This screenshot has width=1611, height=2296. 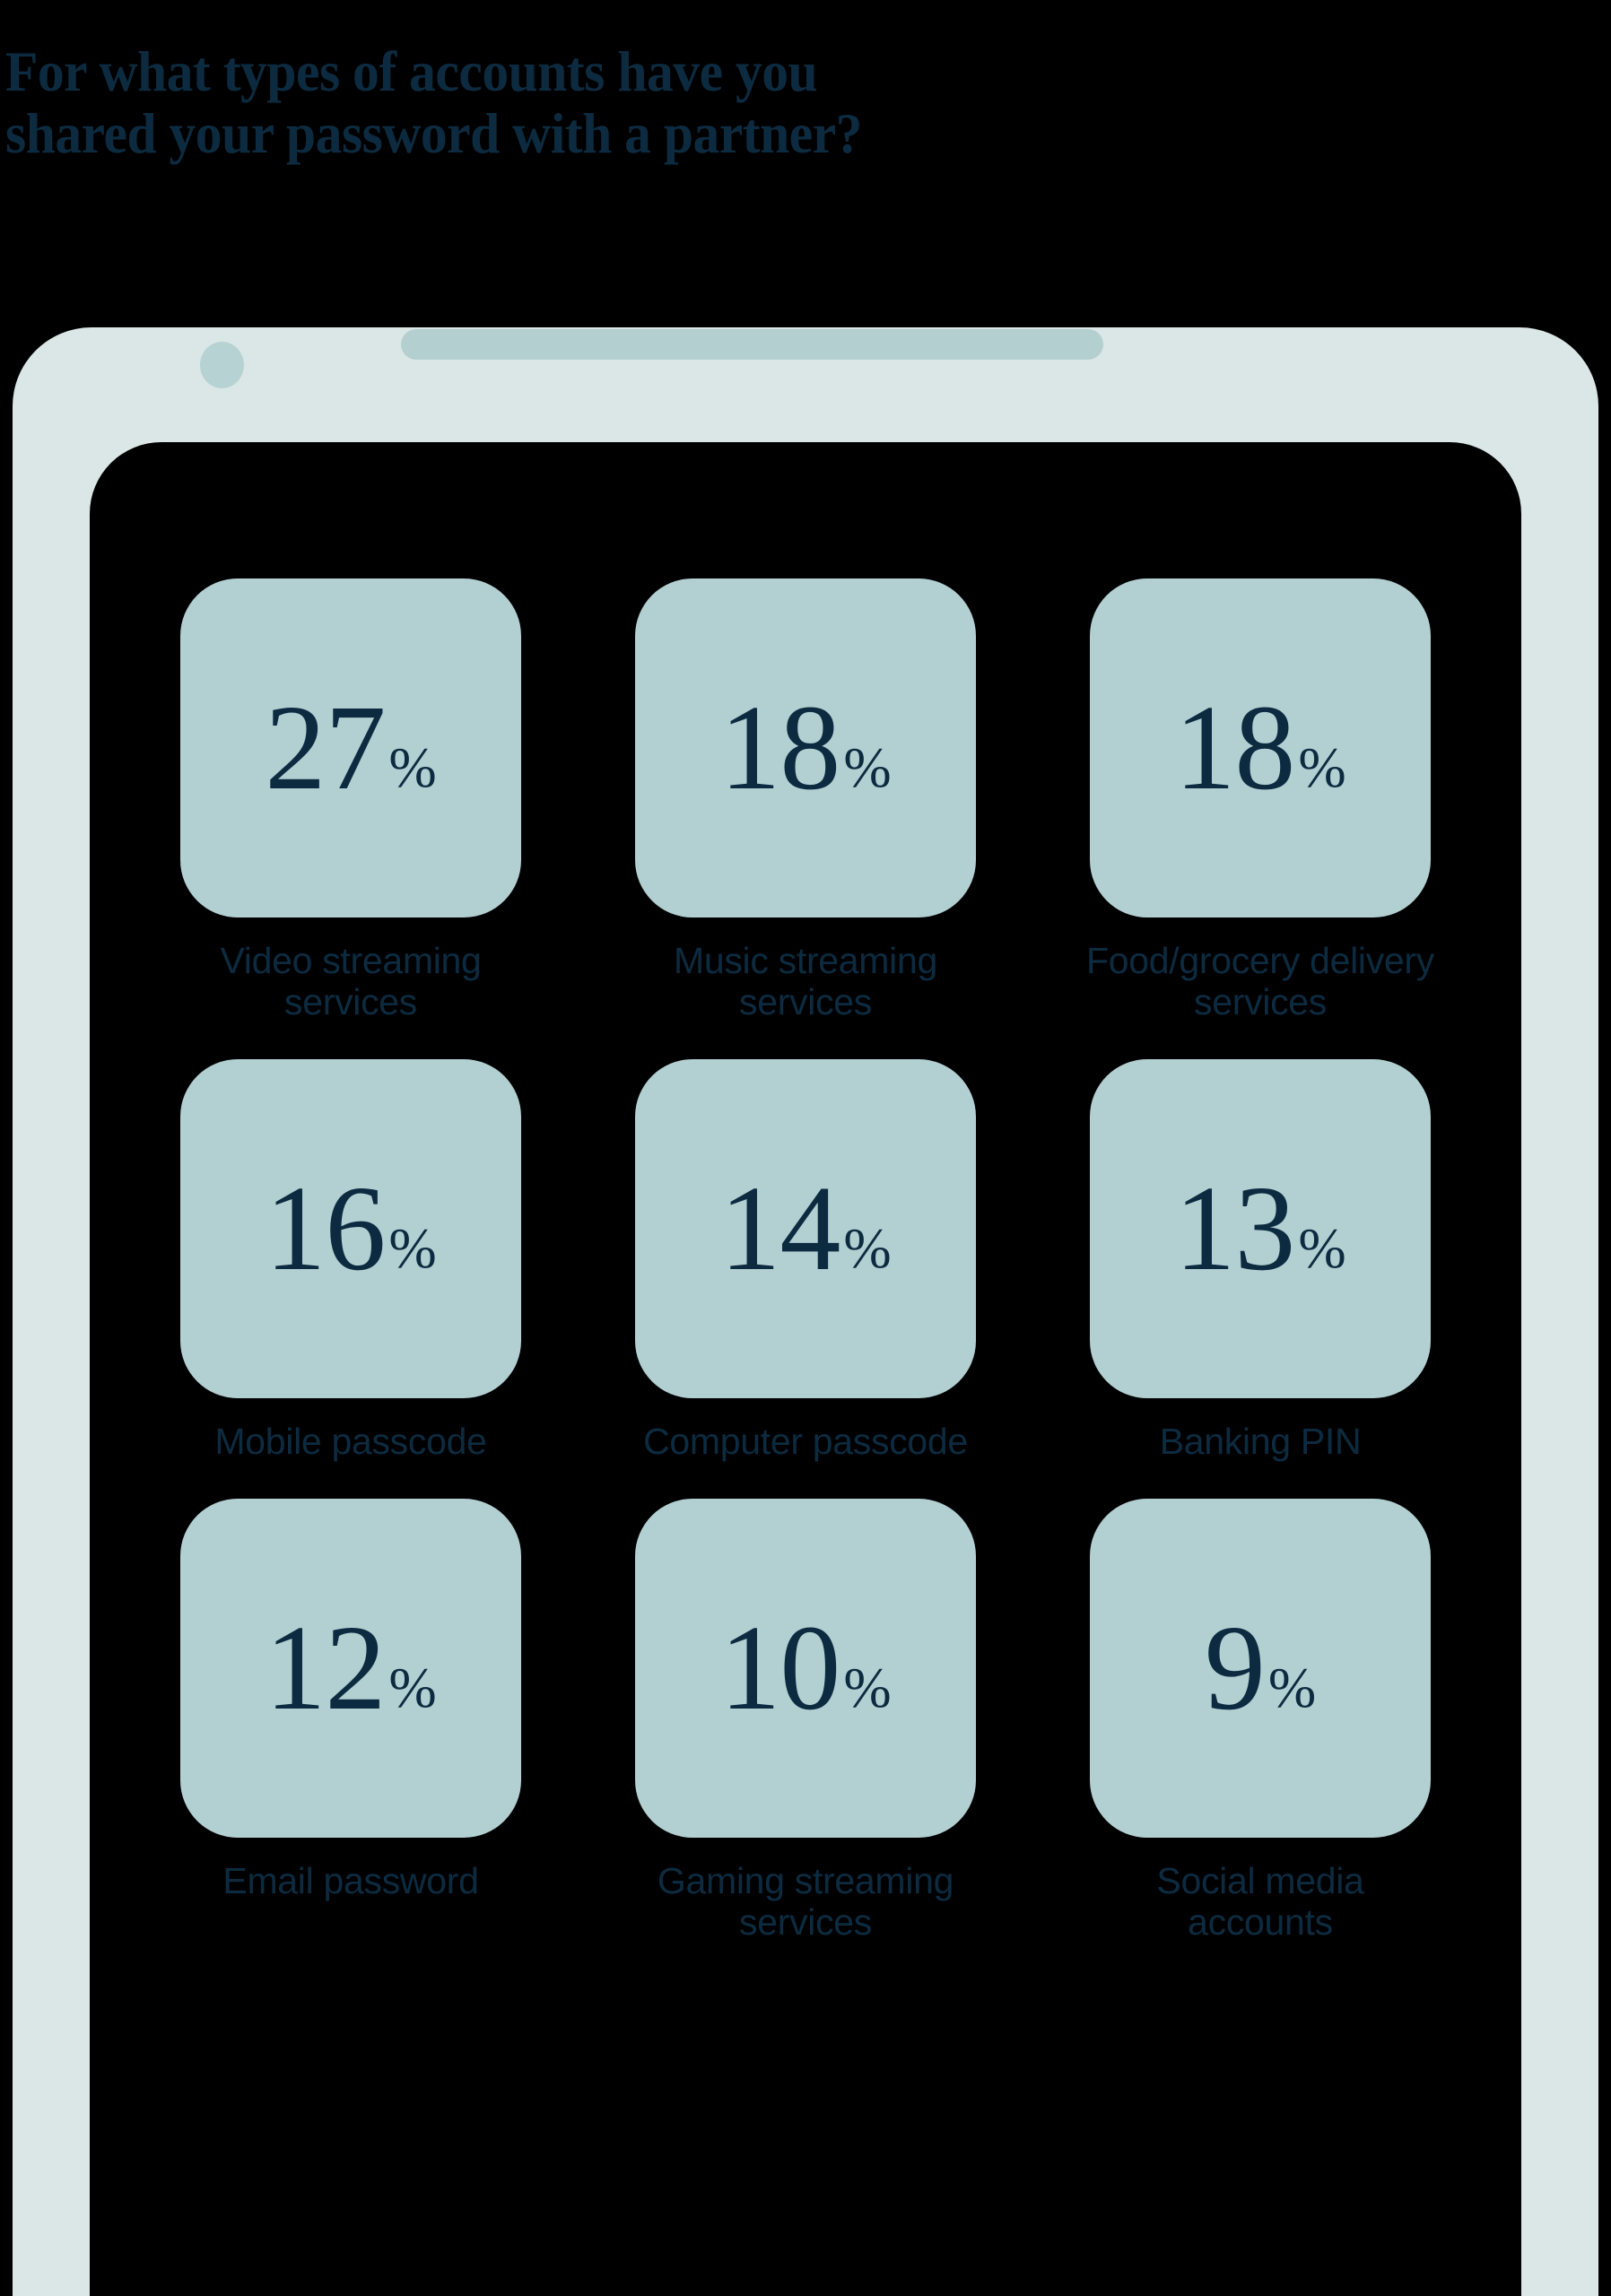 I want to click on stat-value: 27%, so click(x=350, y=748).